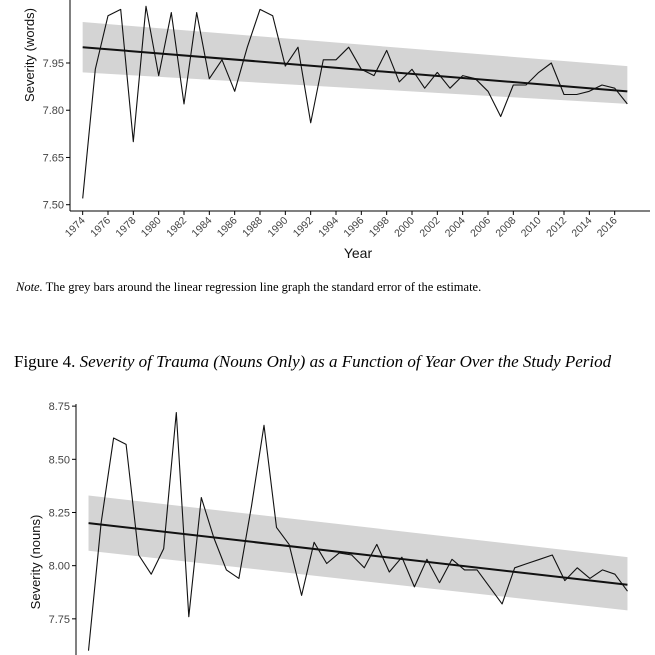 The width and height of the screenshot is (655, 655). What do you see at coordinates (379, 227) in the screenshot?
I see `x-tick-label: 1998` at bounding box center [379, 227].